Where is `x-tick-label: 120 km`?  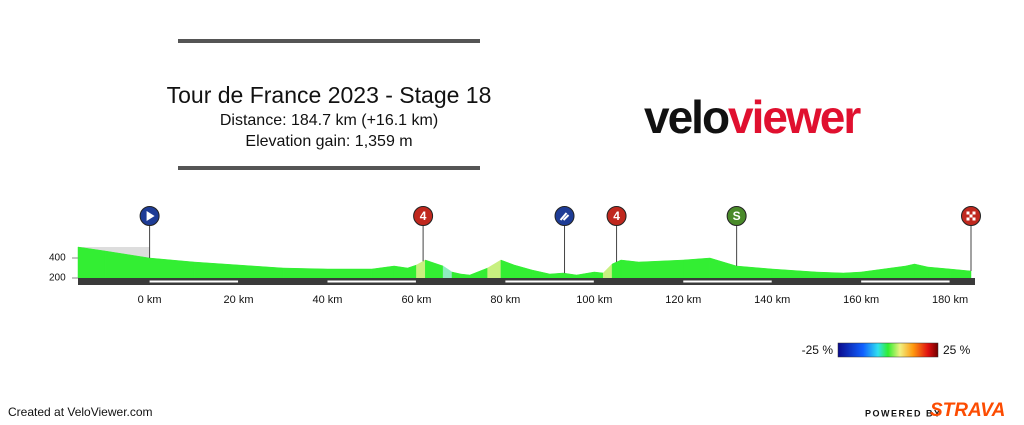
x-tick-label: 120 km is located at coordinates (683, 300).